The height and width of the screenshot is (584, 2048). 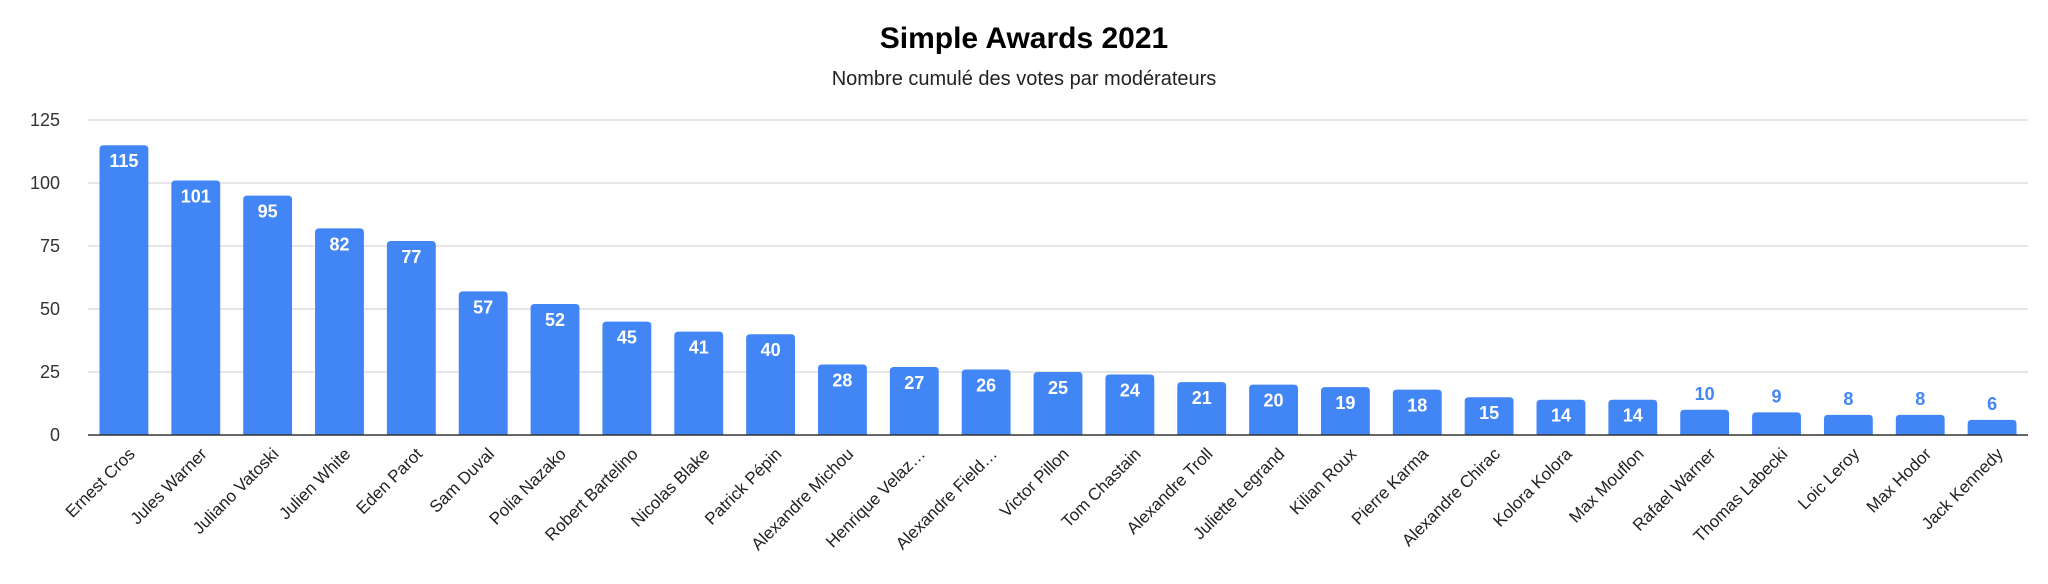 I want to click on bar-value-label: 20, so click(x=1274, y=401).